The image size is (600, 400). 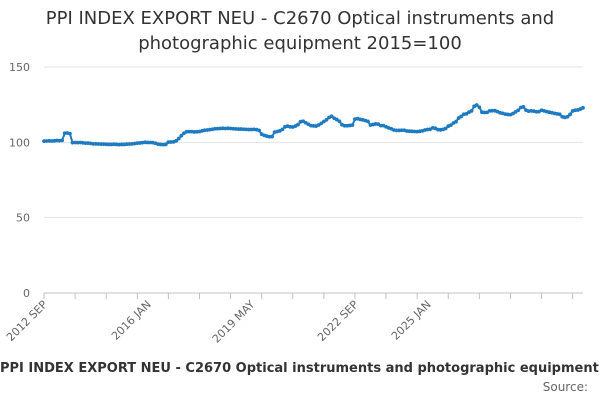 What do you see at coordinates (411, 320) in the screenshot?
I see `x-tick-label: 2025 JAN` at bounding box center [411, 320].